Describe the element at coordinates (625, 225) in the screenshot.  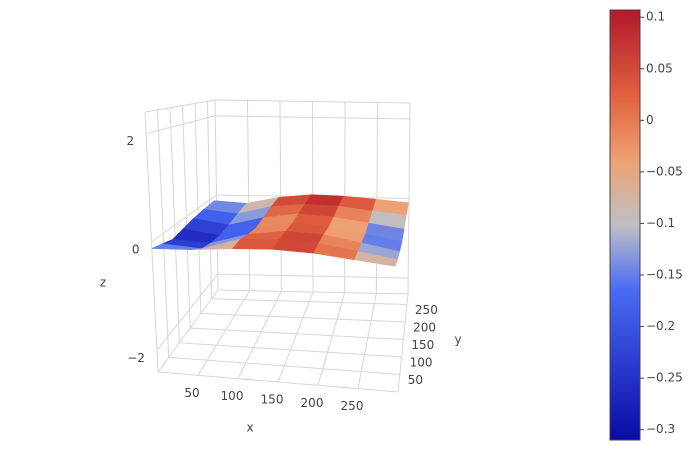
I see `colorbar` at that location.